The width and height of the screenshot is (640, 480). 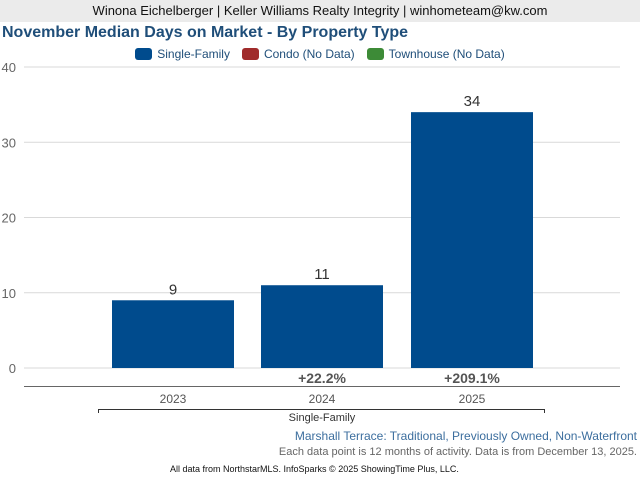 What do you see at coordinates (9, 293) in the screenshot?
I see `y-tick-label: 10` at bounding box center [9, 293].